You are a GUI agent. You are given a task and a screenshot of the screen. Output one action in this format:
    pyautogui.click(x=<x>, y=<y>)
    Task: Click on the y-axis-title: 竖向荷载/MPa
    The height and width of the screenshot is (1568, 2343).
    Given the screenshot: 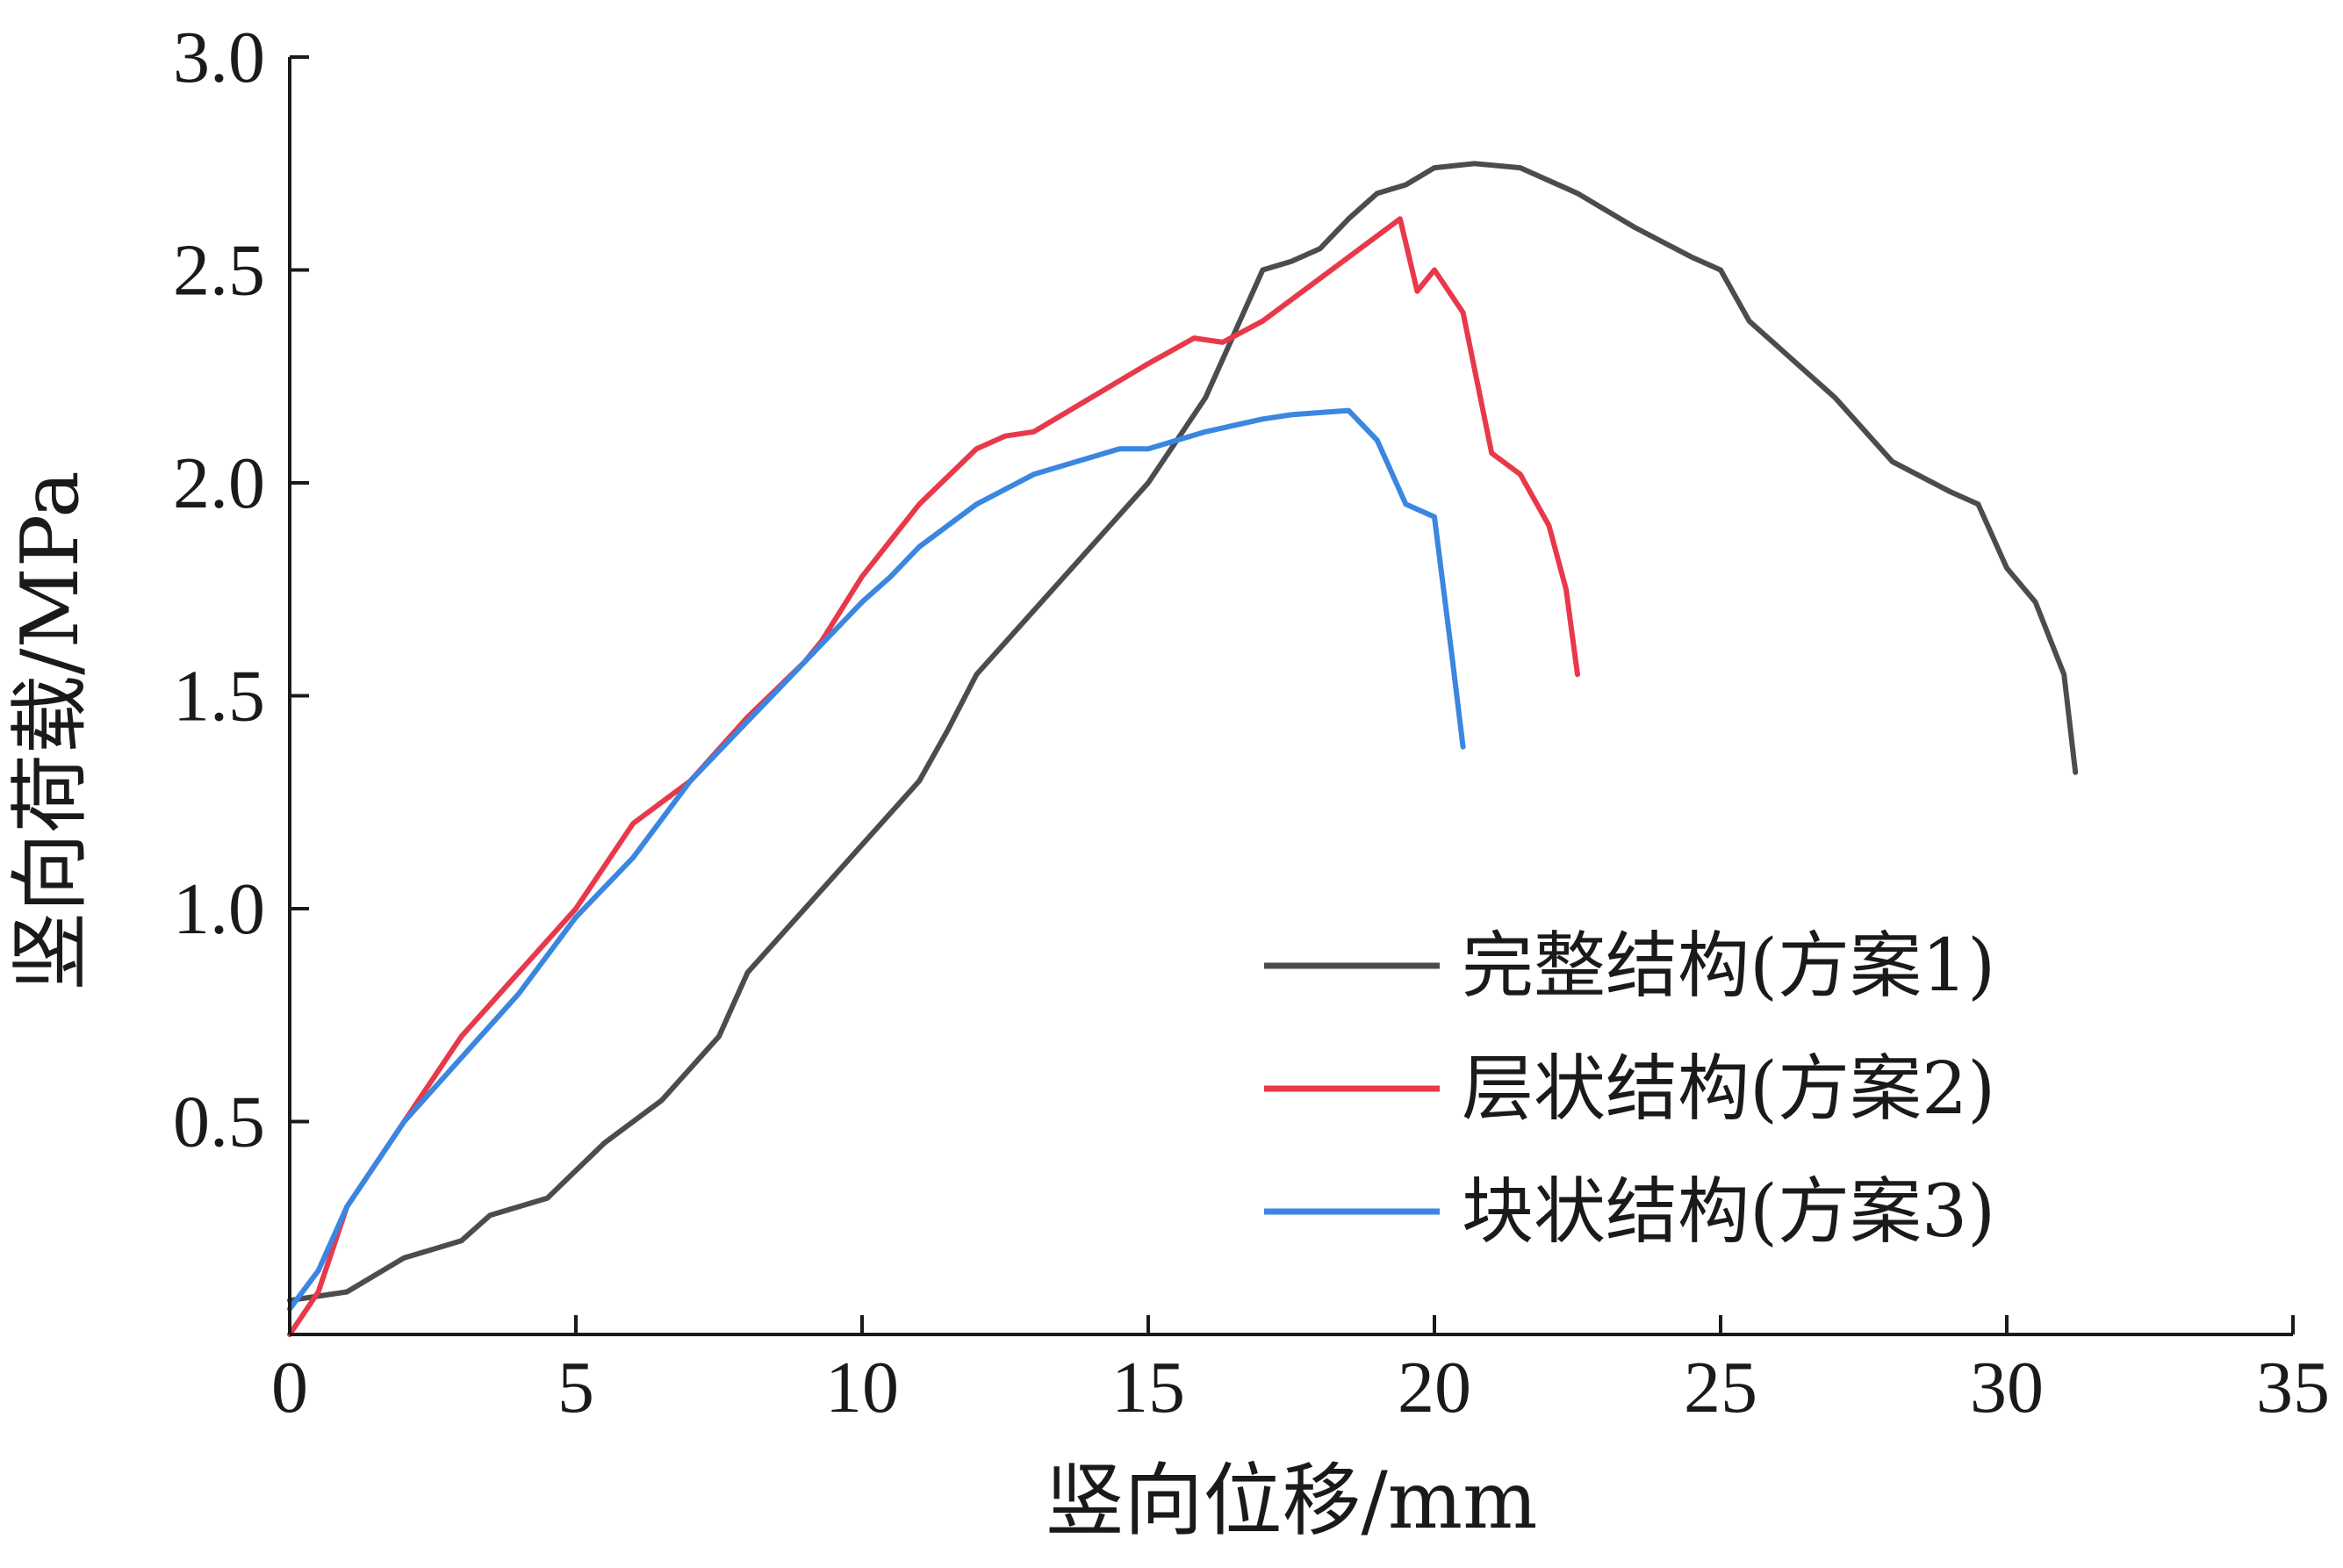 What is the action you would take?
    pyautogui.click(x=50, y=731)
    